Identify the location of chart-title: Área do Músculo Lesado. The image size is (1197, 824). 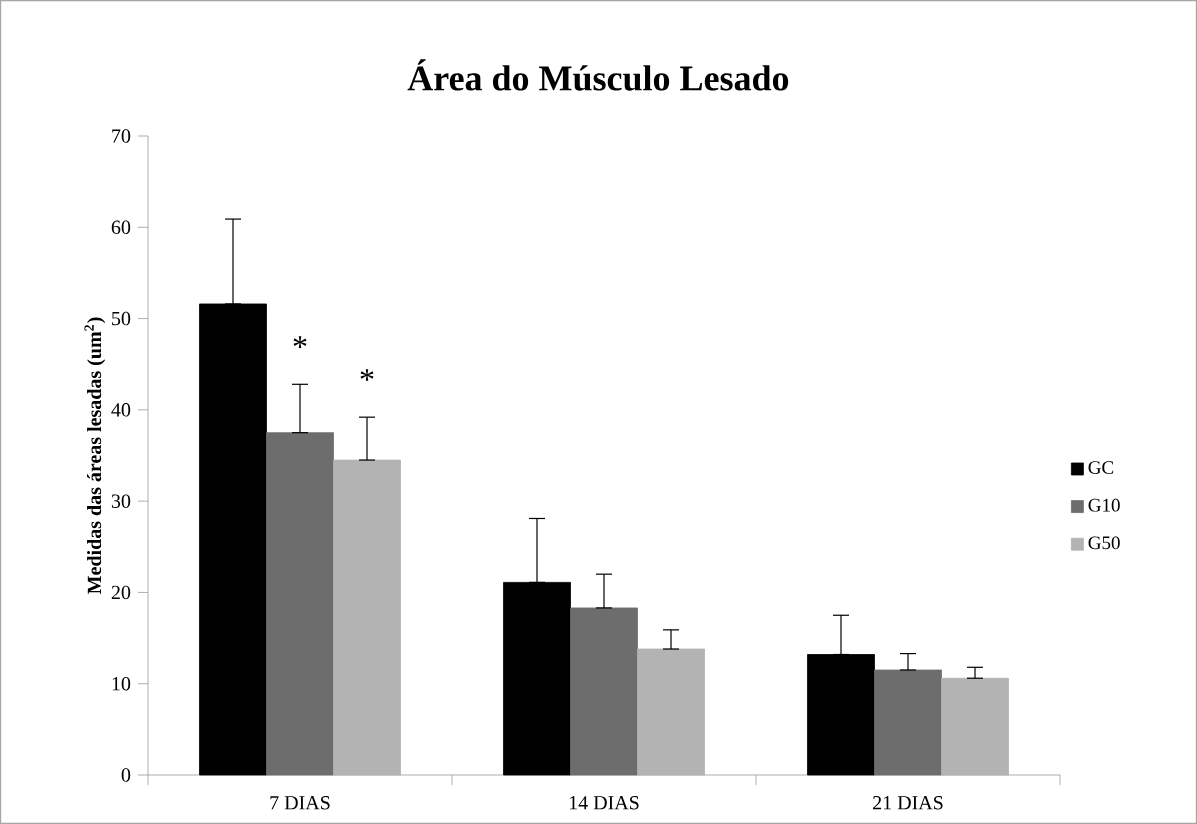
(598, 75).